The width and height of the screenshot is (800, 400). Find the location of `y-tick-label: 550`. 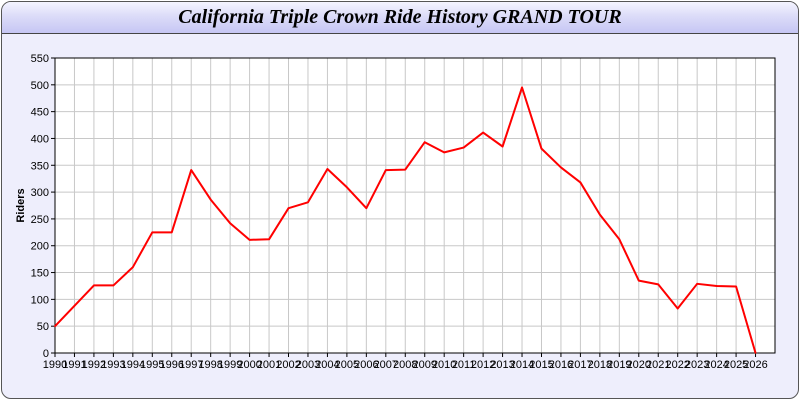

y-tick-label: 550 is located at coordinates (40, 59).